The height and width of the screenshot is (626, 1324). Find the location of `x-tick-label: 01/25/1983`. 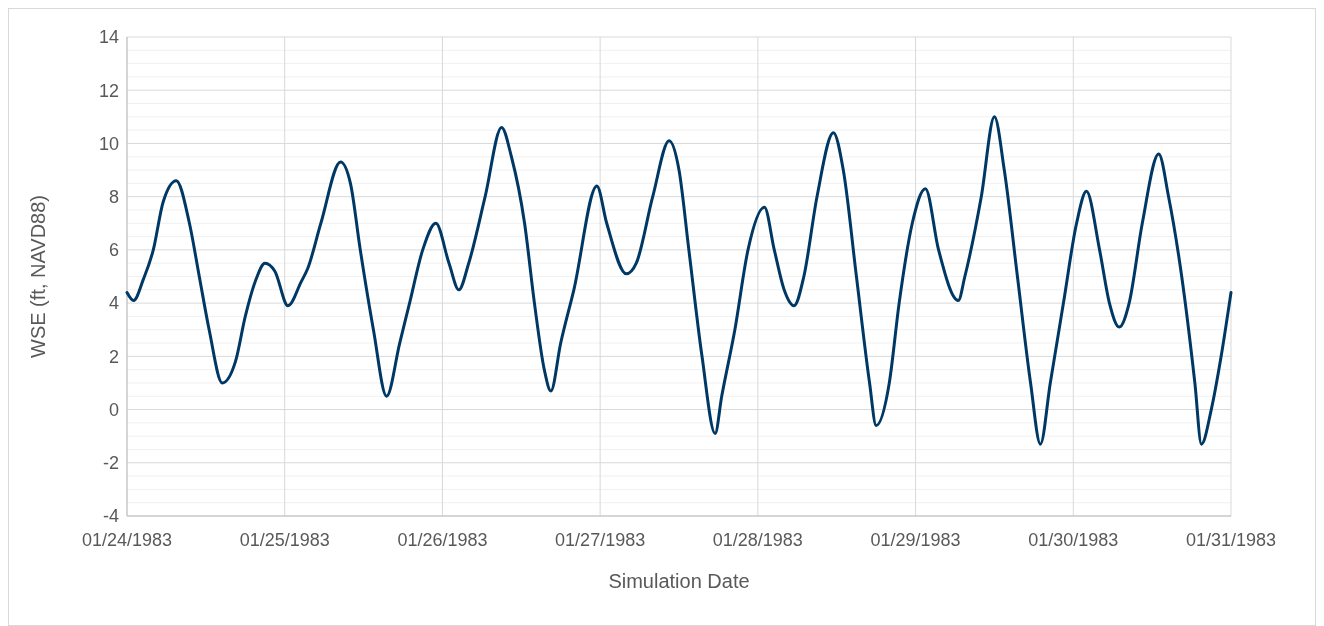

x-tick-label: 01/25/1983 is located at coordinates (284, 540).